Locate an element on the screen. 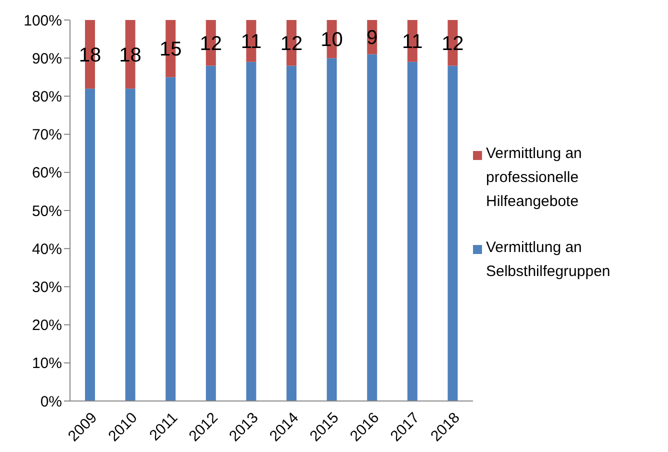  legend-label: Vermittlung an Selbsthilfegruppen is located at coordinates (549, 260).